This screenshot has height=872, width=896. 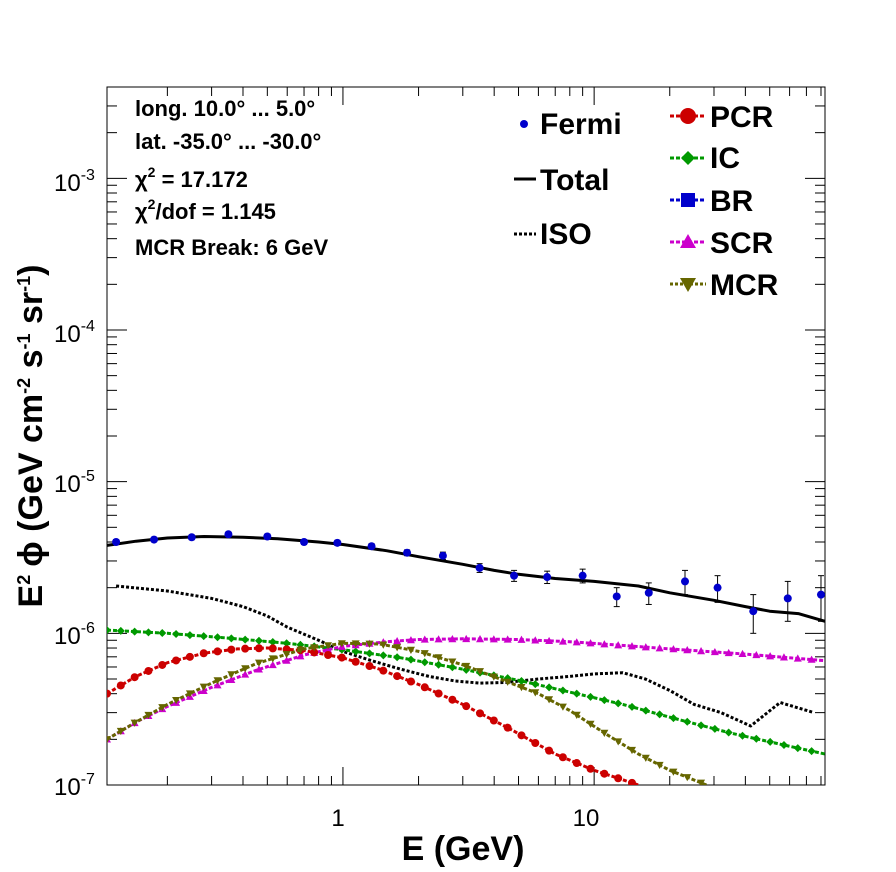 I want to click on x-tick-label: 10, so click(x=586, y=818).